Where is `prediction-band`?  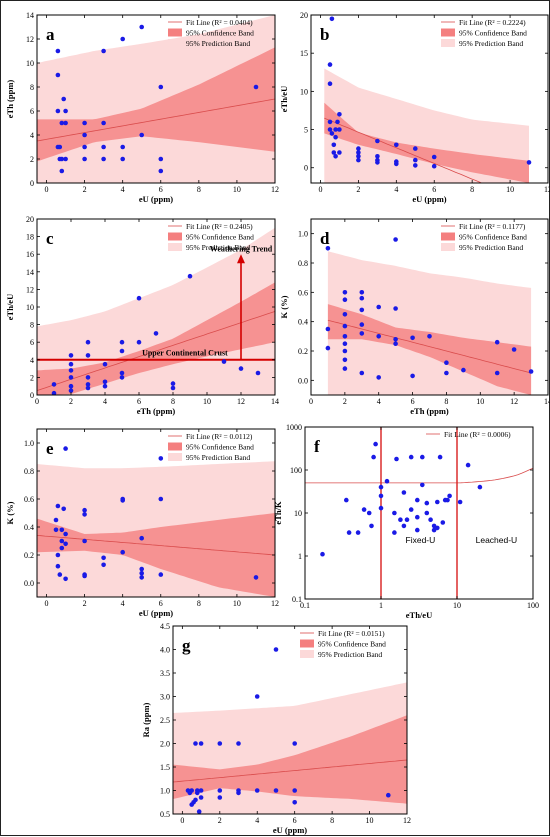 prediction-band is located at coordinates (426, 125).